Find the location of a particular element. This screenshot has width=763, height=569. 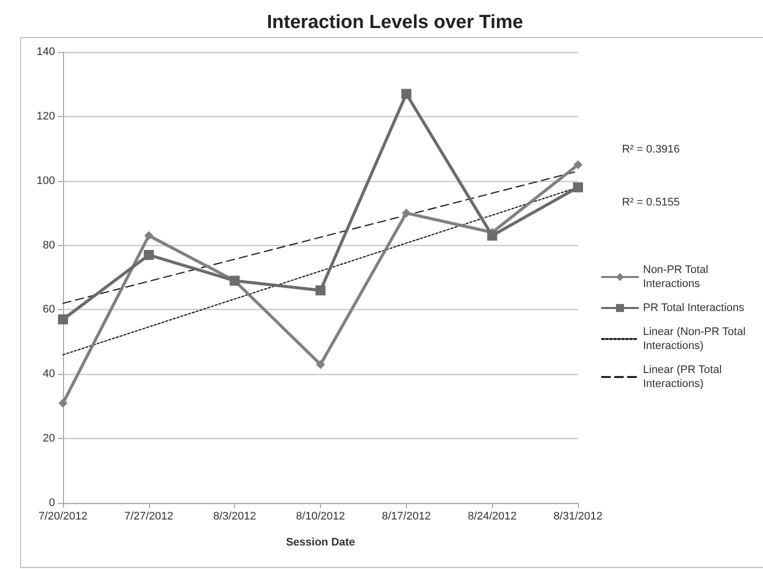

y-tick-label: 140 is located at coordinates (45, 52).